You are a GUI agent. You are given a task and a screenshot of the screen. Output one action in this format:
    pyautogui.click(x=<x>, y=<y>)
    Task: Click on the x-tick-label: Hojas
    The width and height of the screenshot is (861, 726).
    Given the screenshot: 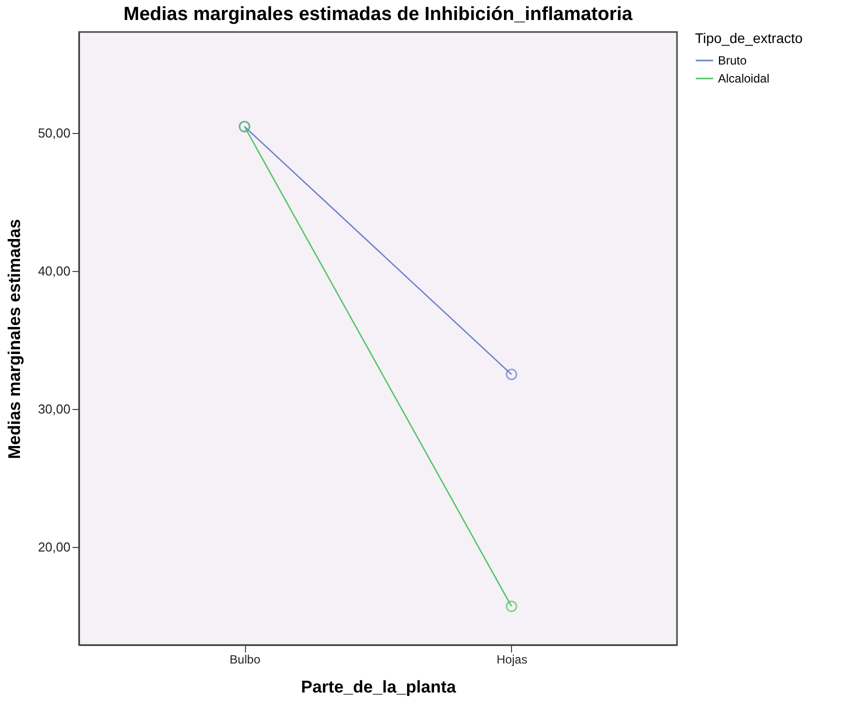 What is the action you would take?
    pyautogui.click(x=512, y=659)
    